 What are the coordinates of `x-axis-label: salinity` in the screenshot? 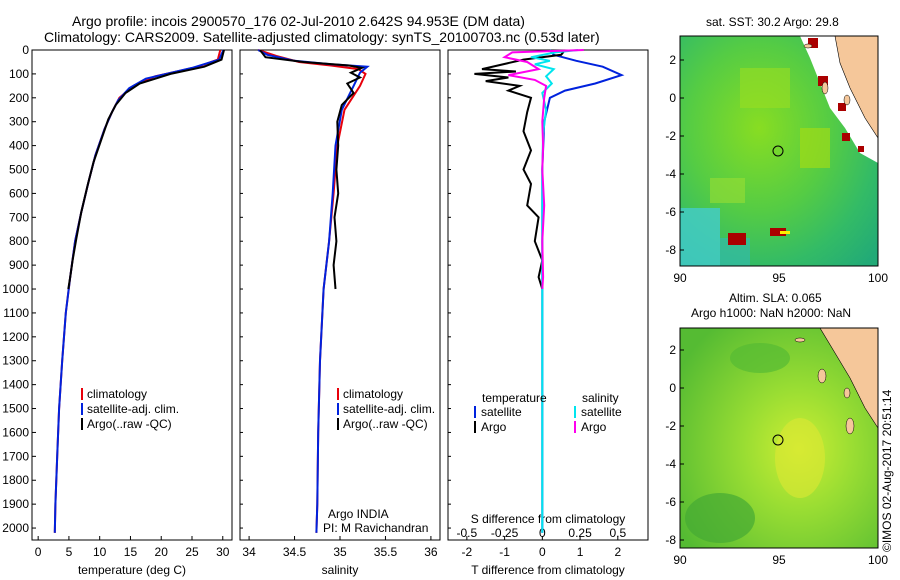 It's located at (340, 570).